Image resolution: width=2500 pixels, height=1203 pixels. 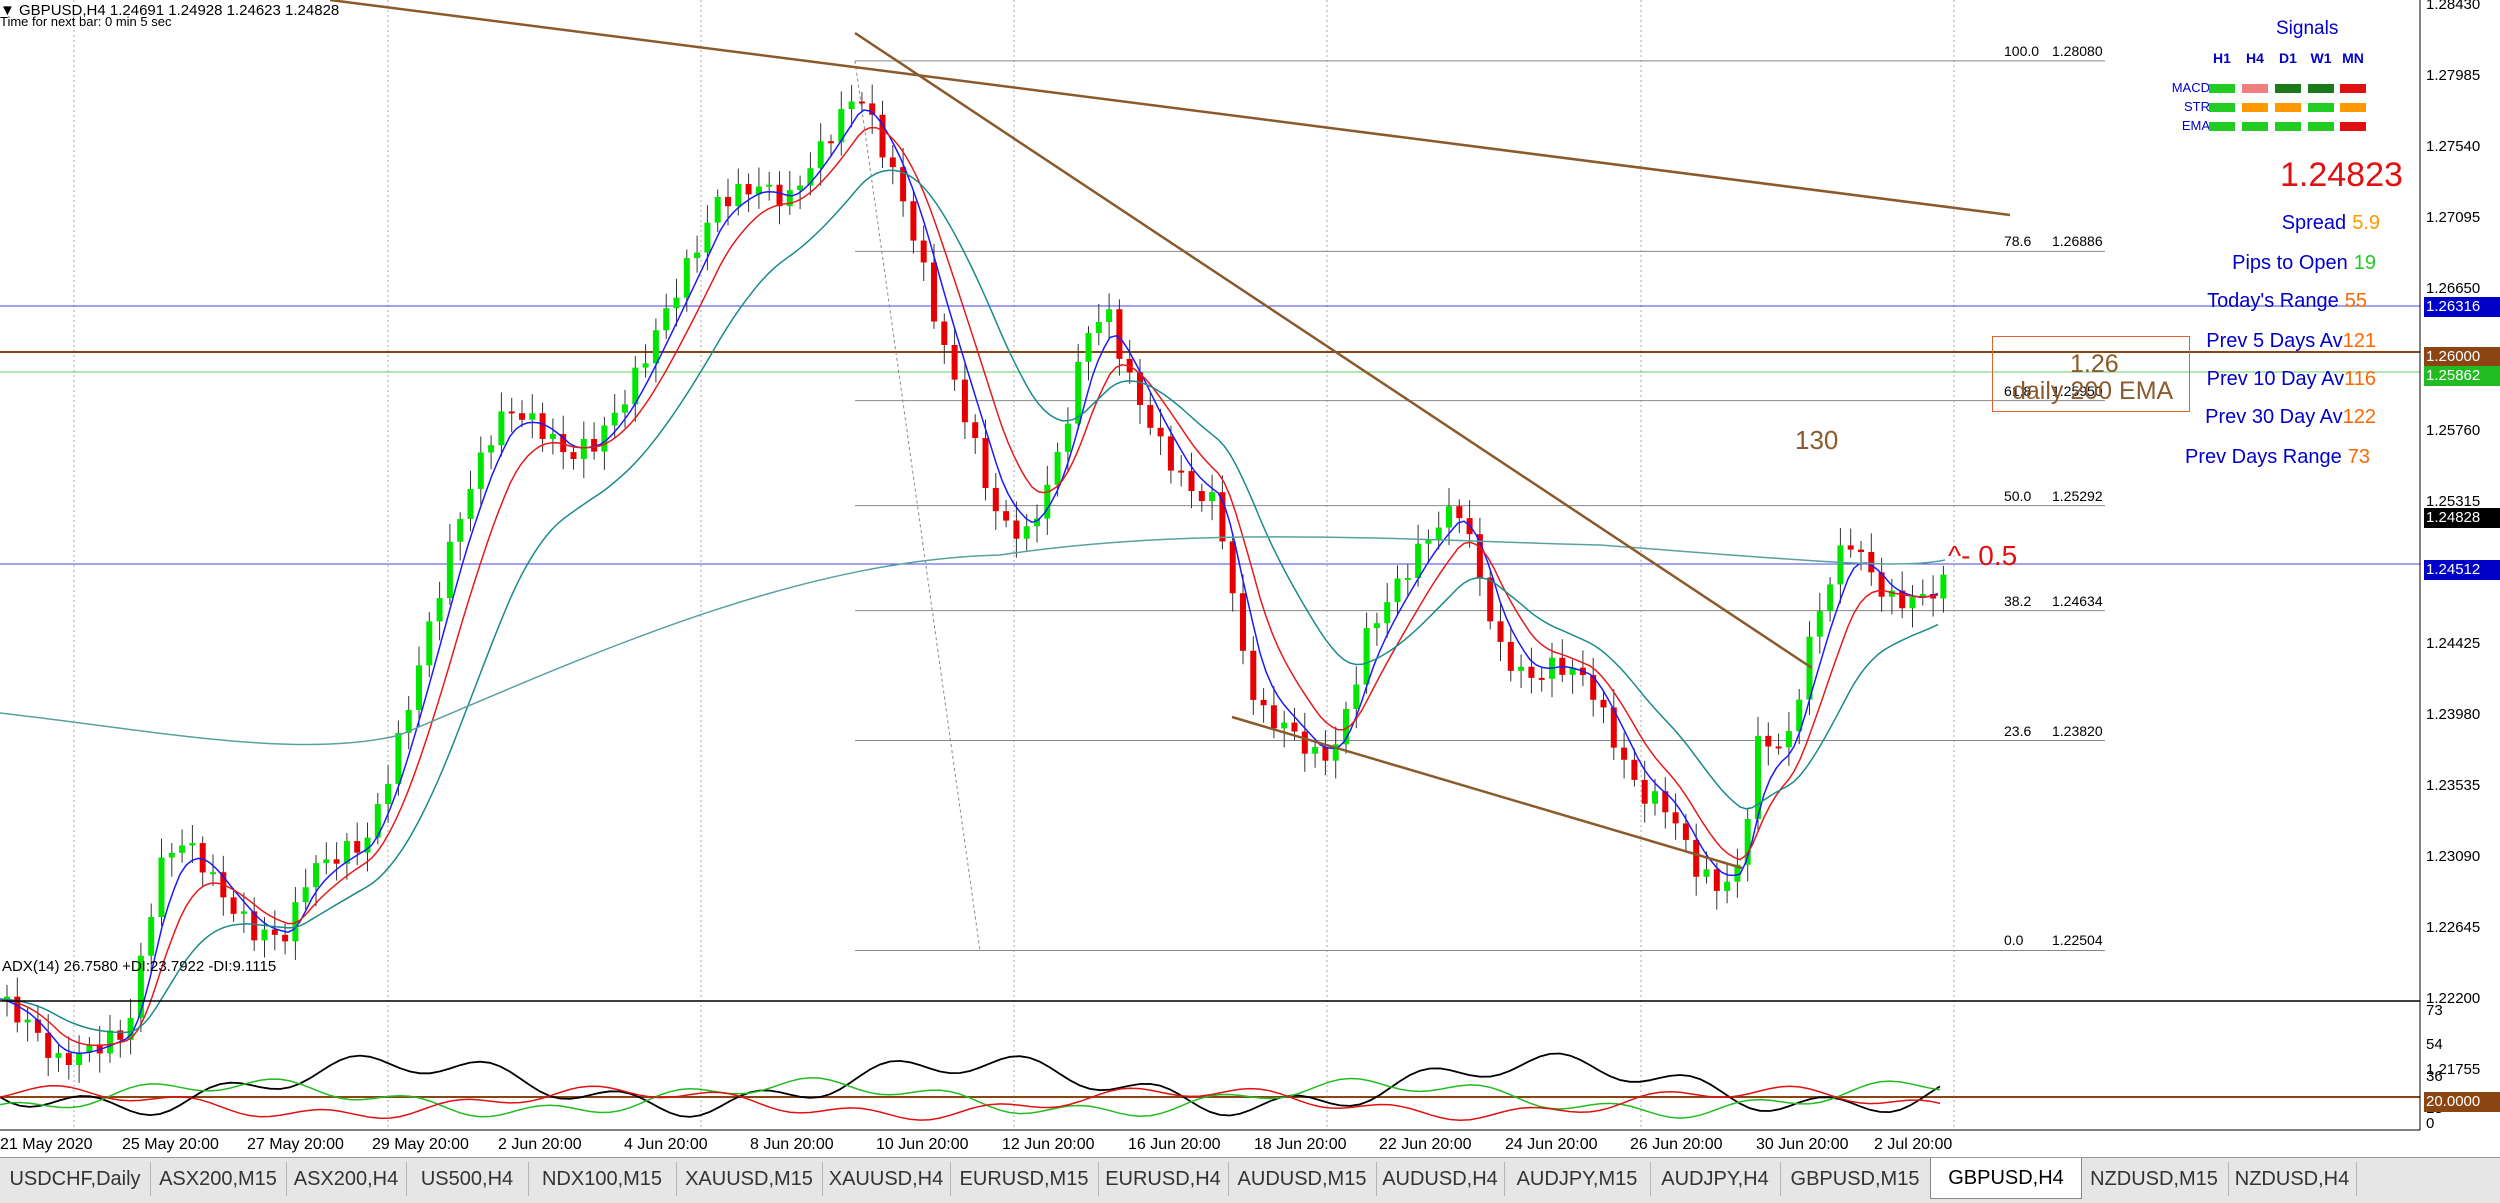 I want to click on fib-price: 1.23820, so click(x=2077, y=730).